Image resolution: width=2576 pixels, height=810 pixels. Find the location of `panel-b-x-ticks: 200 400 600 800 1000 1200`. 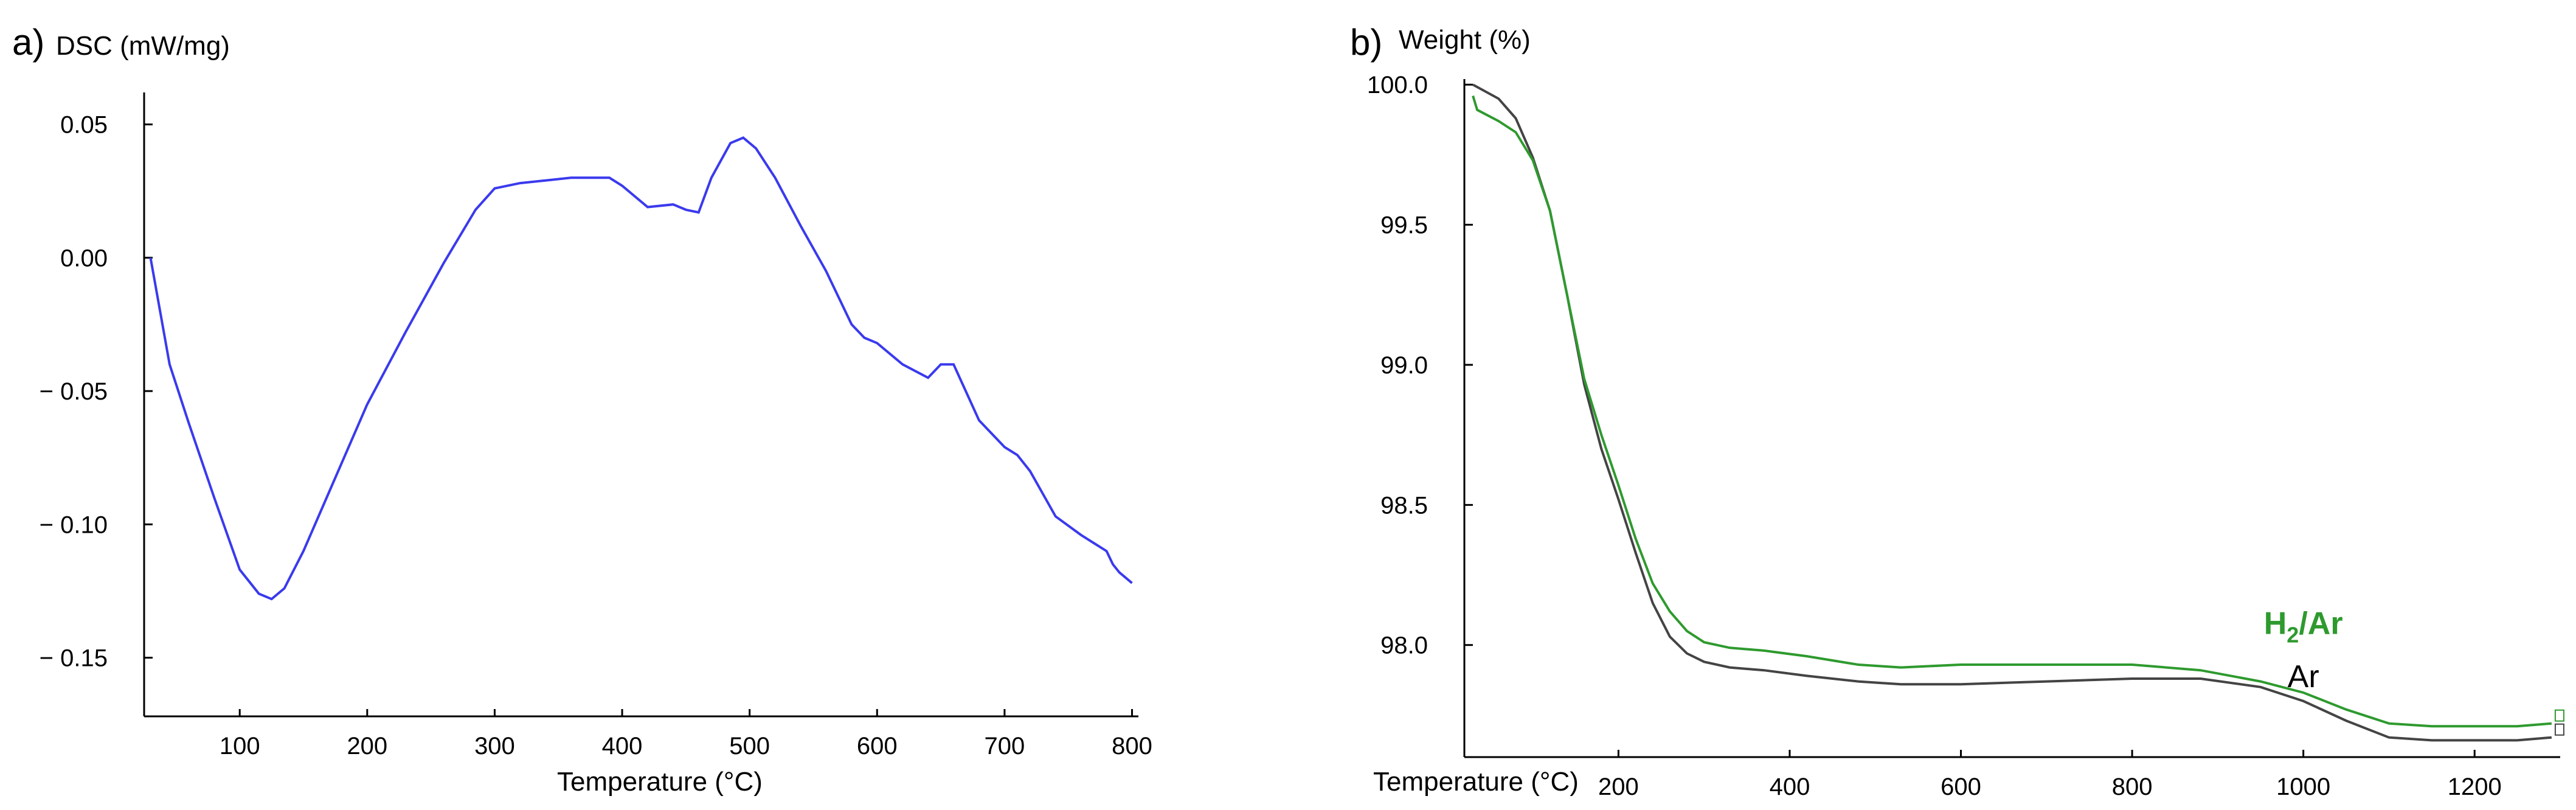

panel-b-x-ticks: 200 400 600 800 1000 1200 is located at coordinates (2050, 775).